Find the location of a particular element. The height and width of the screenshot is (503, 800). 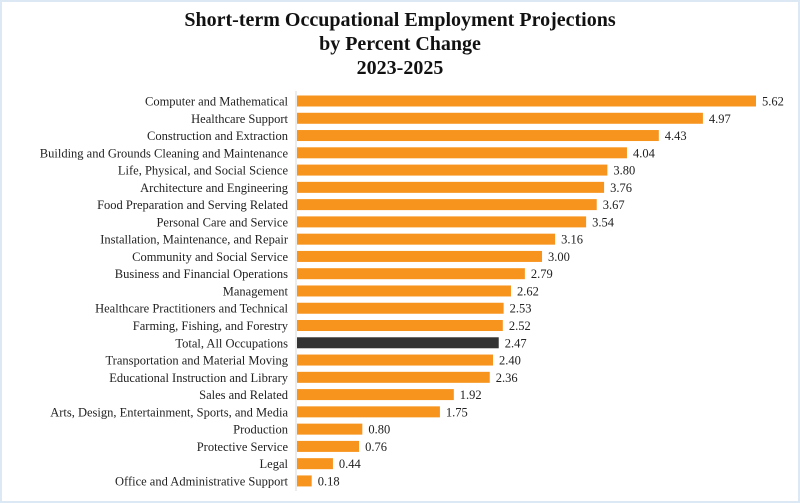

category-label: Healthcare Support is located at coordinates (239, 119).